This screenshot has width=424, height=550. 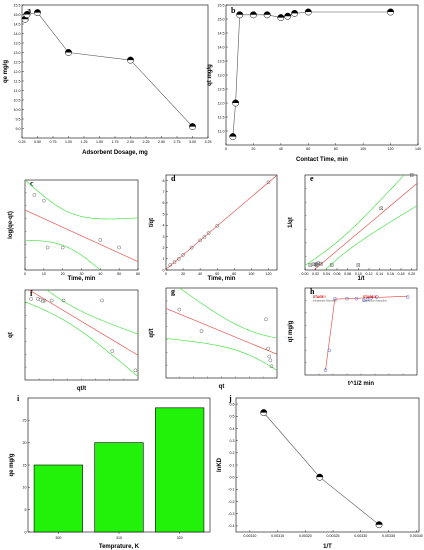 What do you see at coordinates (226, 149) in the screenshot?
I see `chart-b-xtick-label: 0` at bounding box center [226, 149].